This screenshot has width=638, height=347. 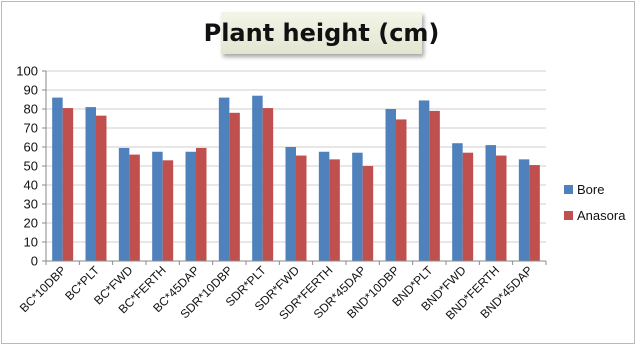 What do you see at coordinates (31, 128) in the screenshot?
I see `y-tick-label: 70` at bounding box center [31, 128].